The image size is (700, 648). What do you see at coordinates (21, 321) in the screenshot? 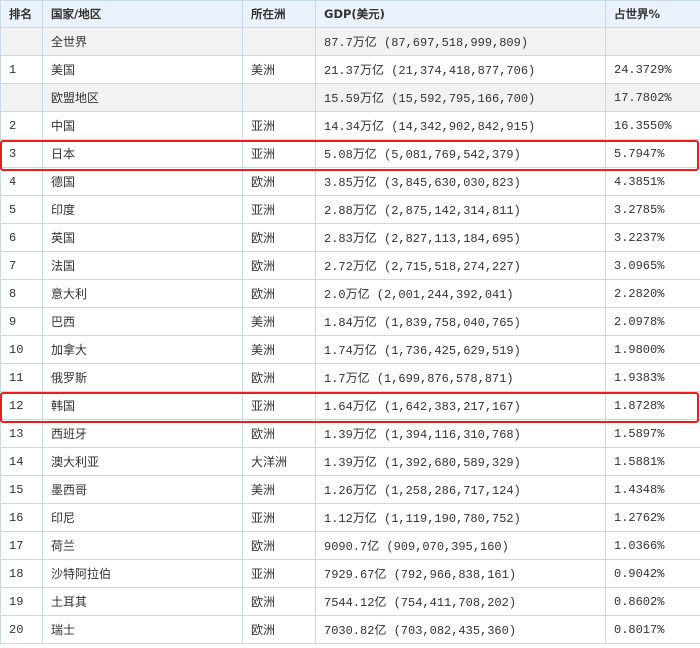
I see `rank-cell: 9` at bounding box center [21, 321].